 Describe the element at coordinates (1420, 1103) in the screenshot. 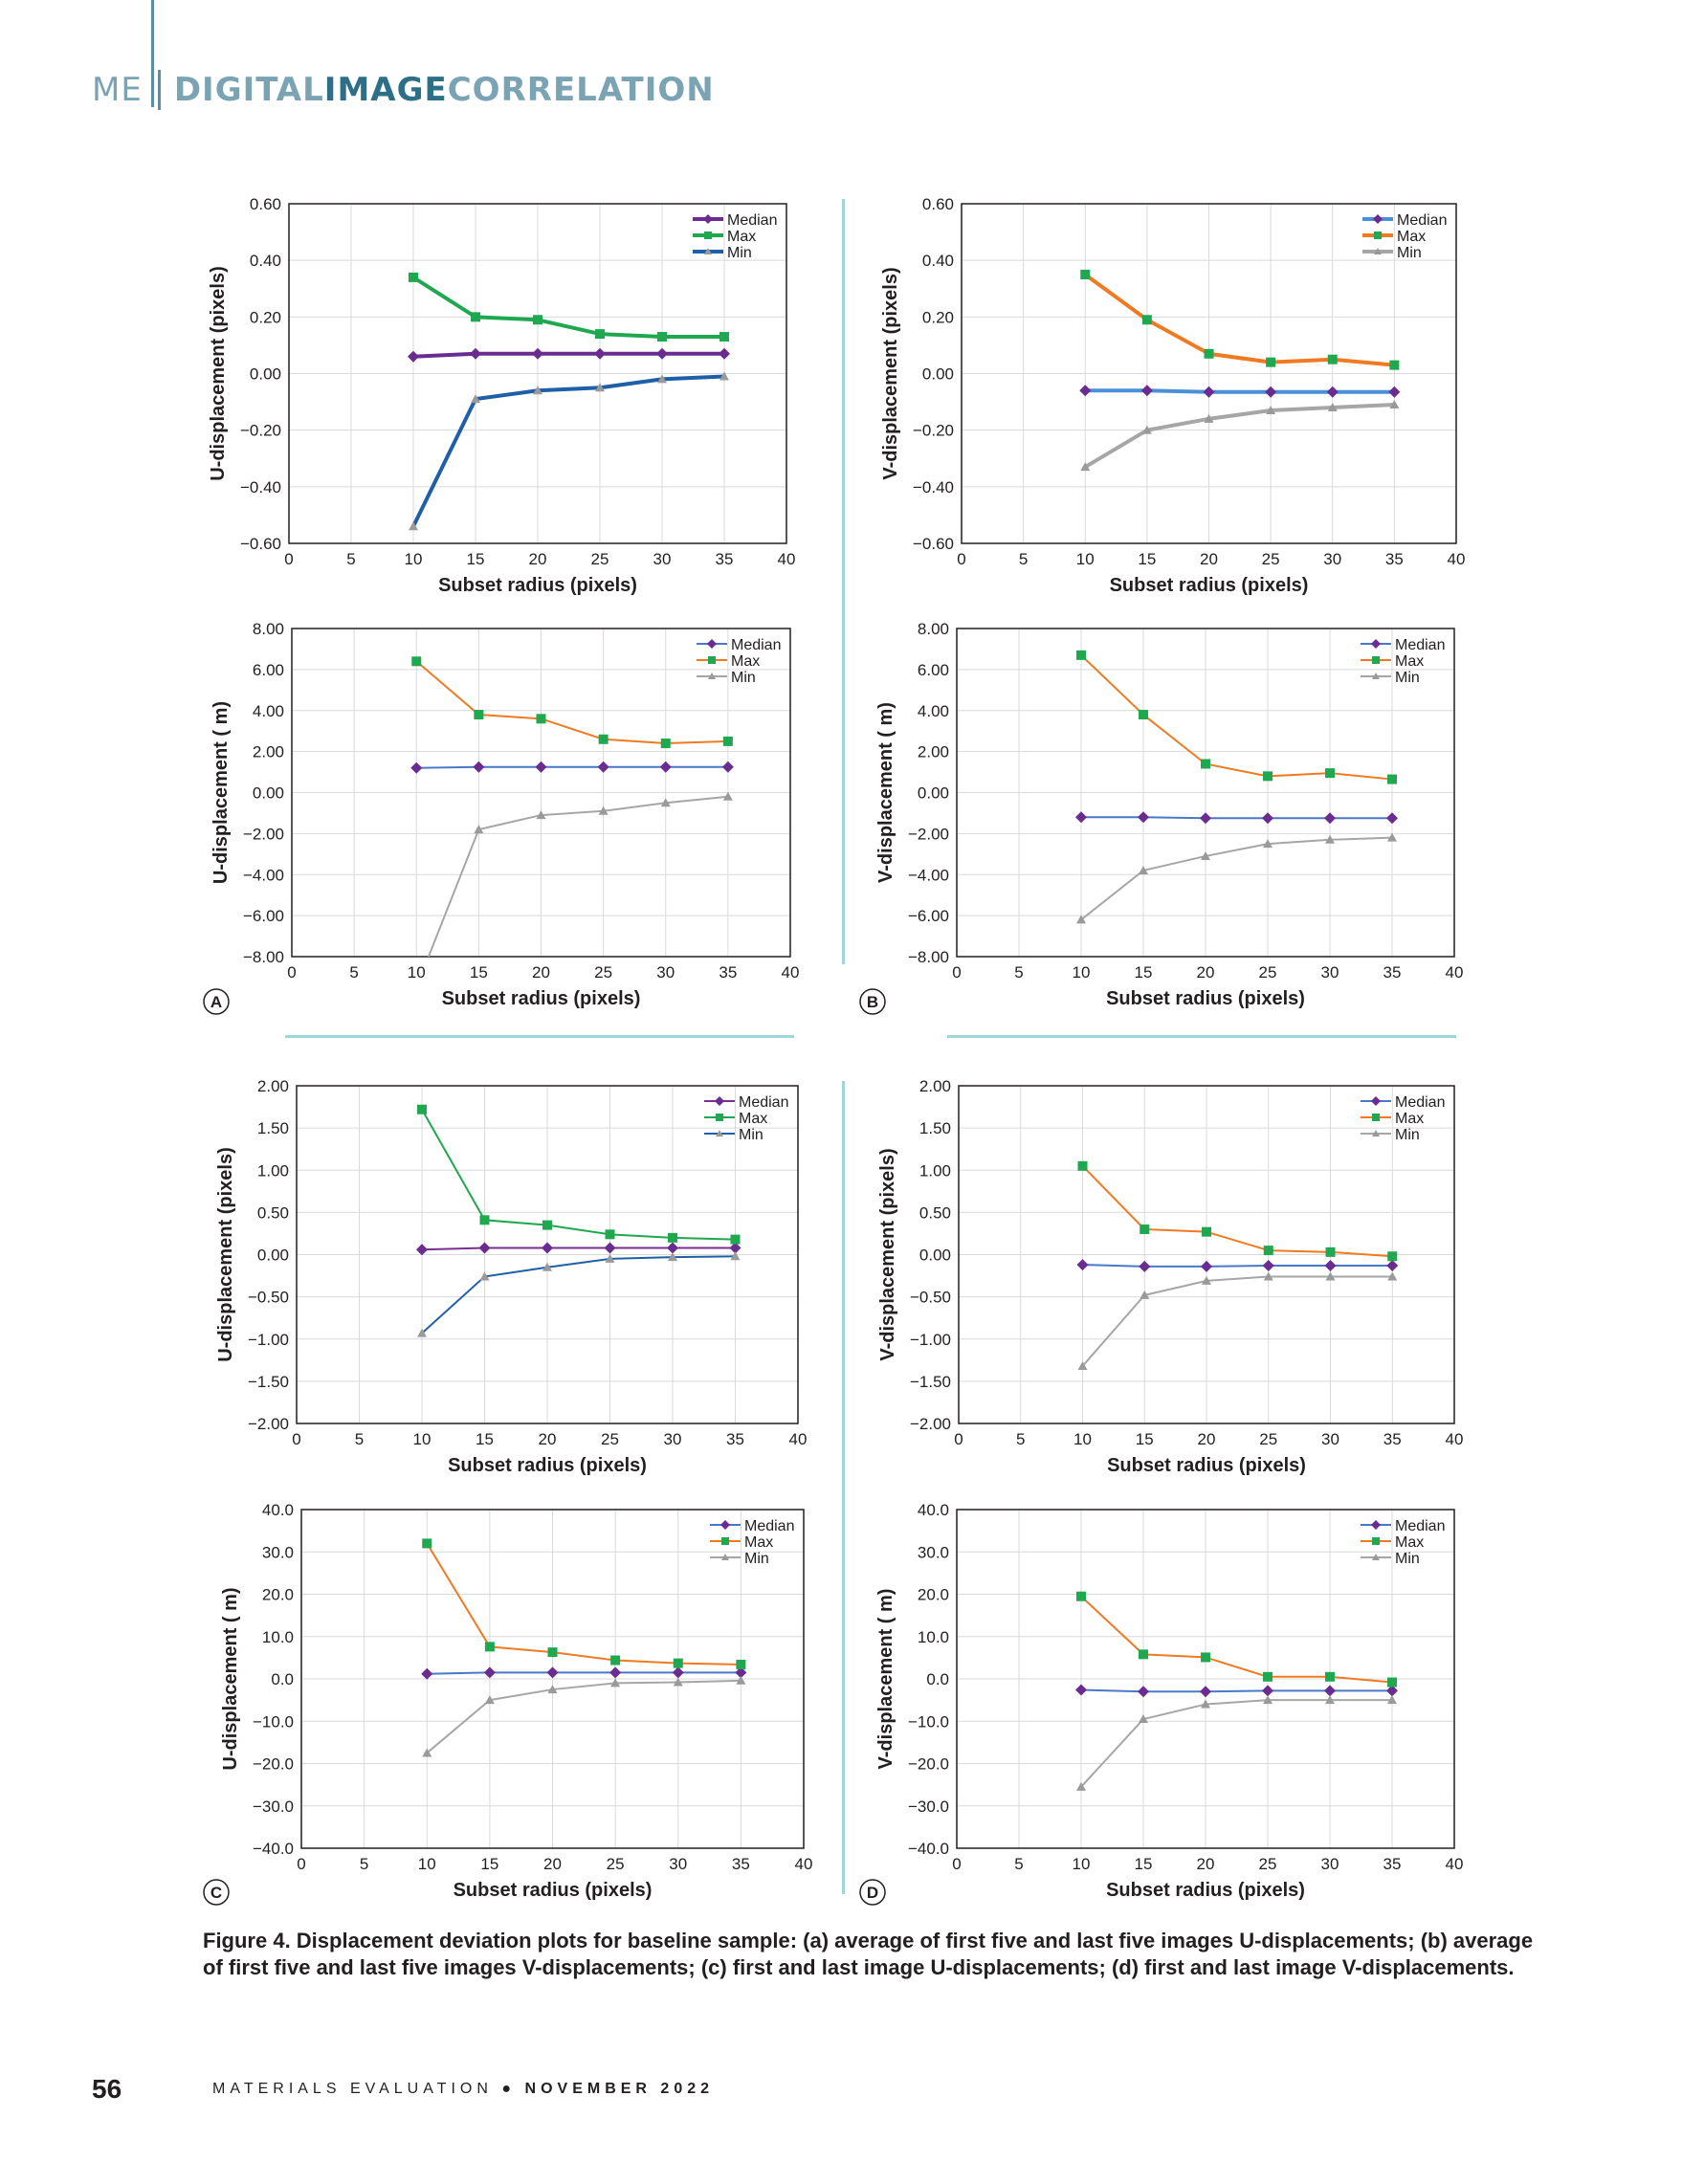

I see `legend-label-median: Median` at that location.